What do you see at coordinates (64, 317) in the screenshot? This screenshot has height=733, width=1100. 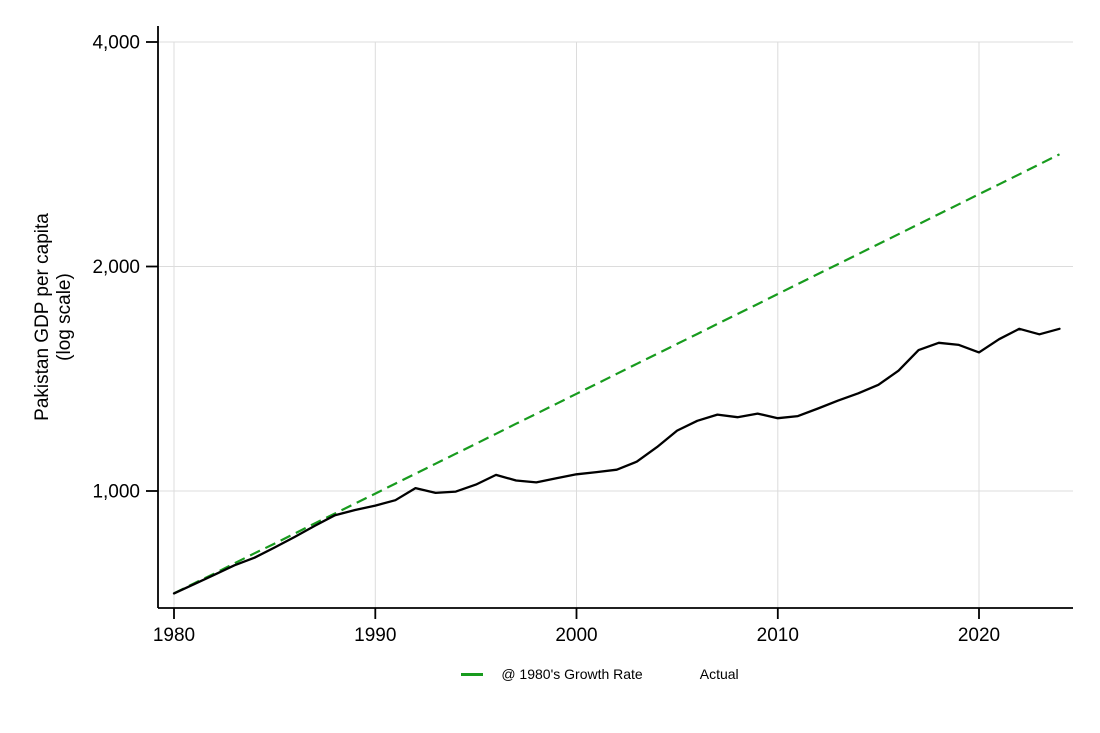 I see `y-axis-title-line2: (log scale)` at bounding box center [64, 317].